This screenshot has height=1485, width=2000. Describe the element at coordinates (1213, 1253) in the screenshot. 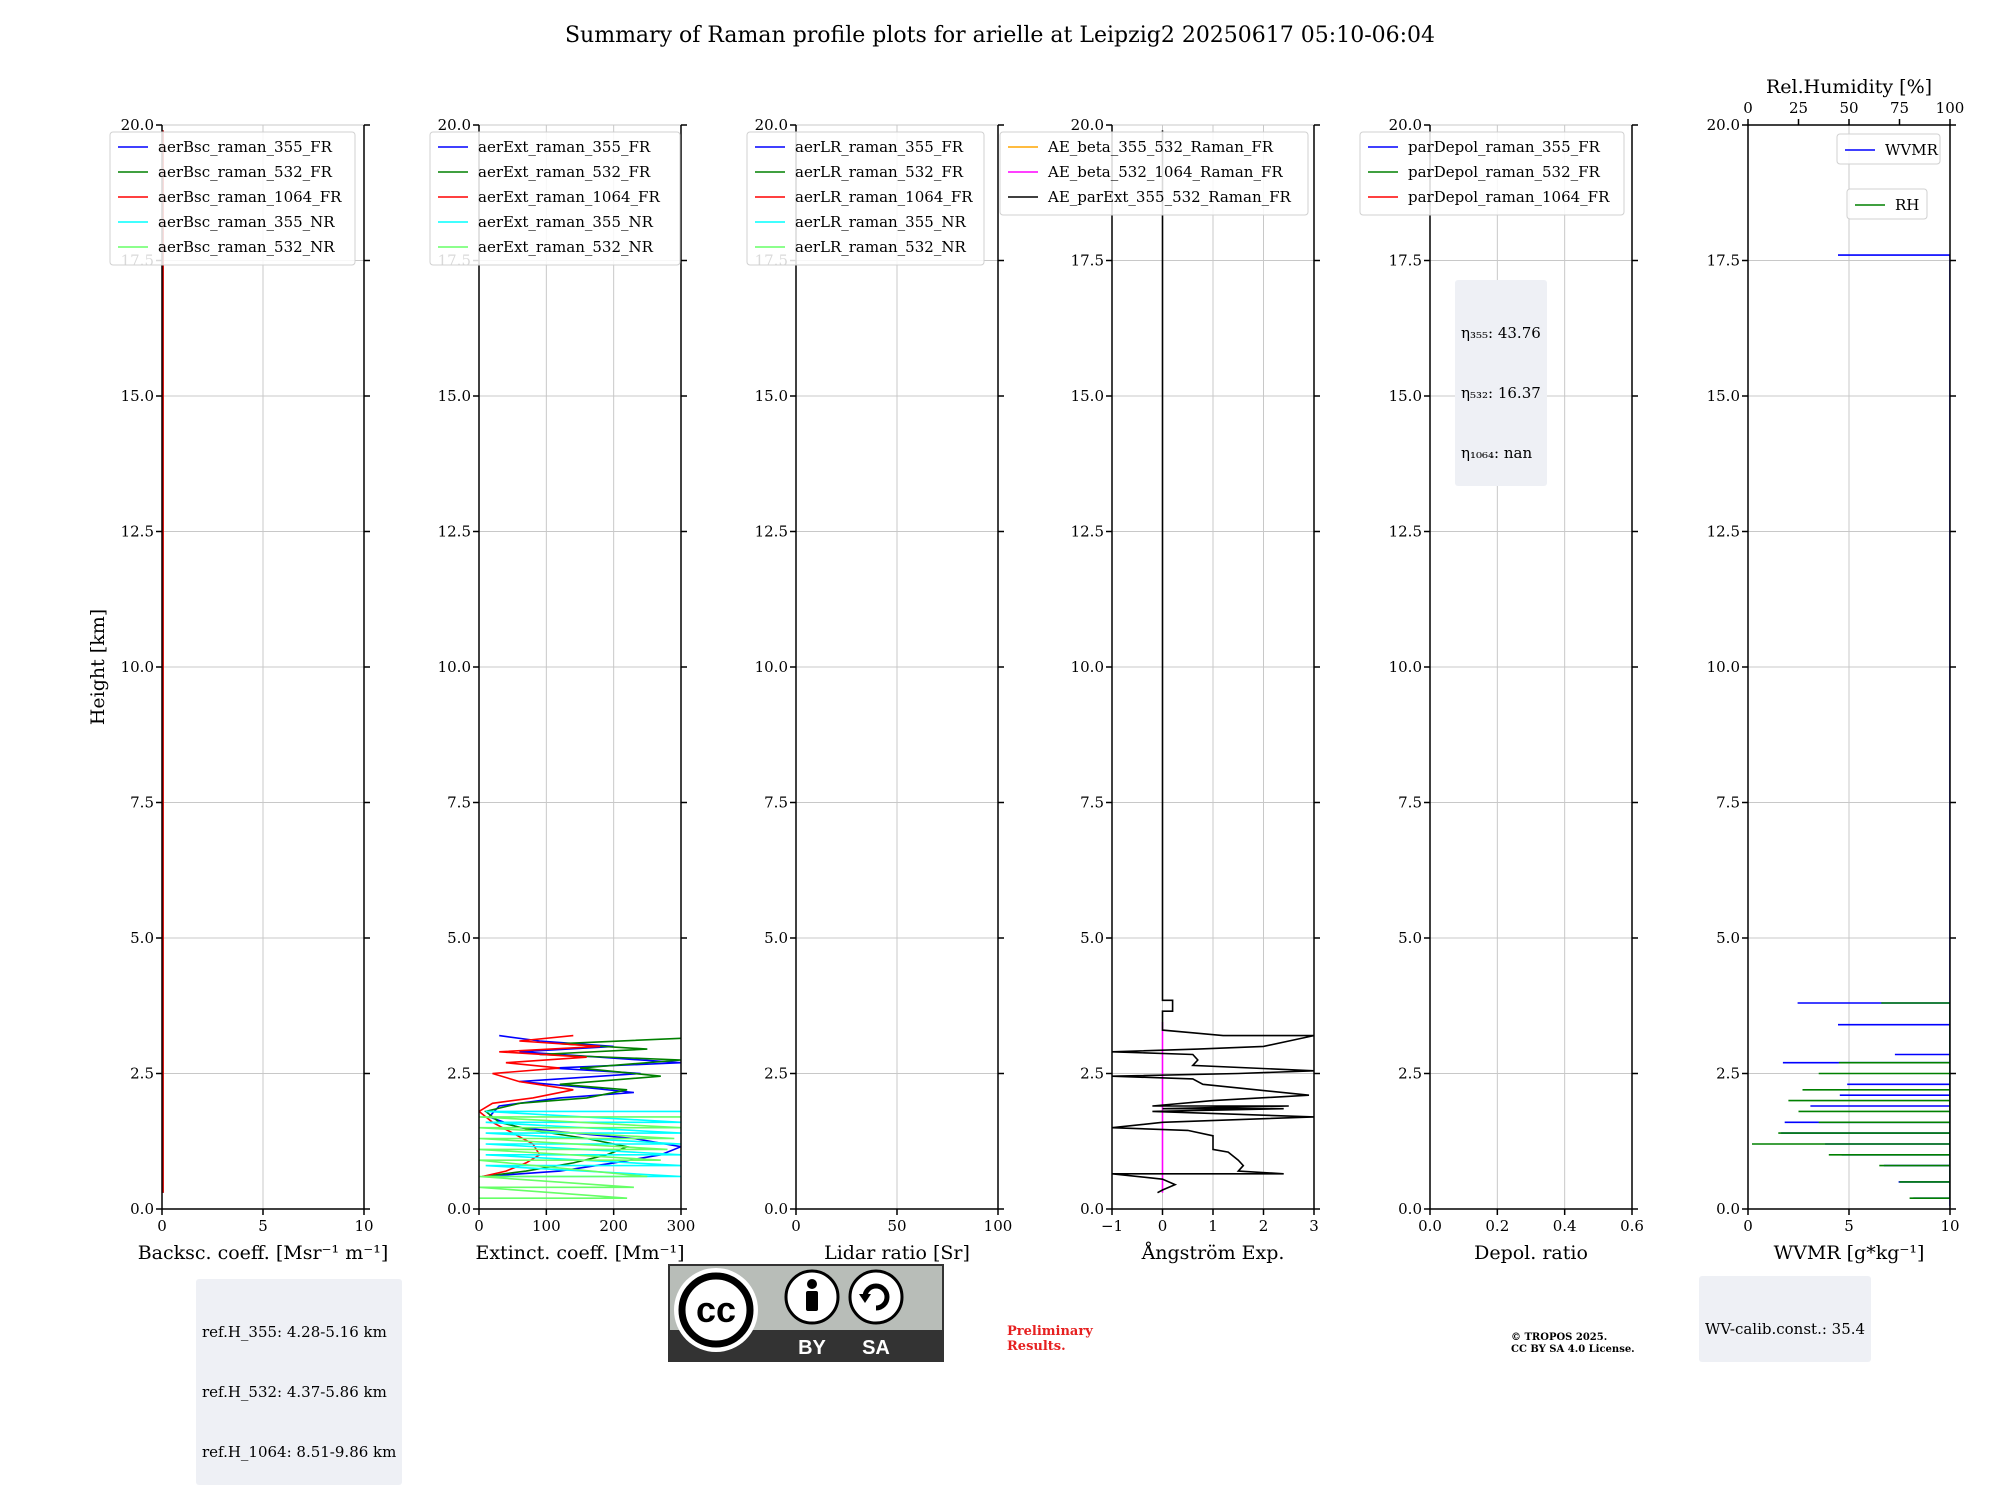

I see `x-axis-label: Ångström Exp.` at that location.